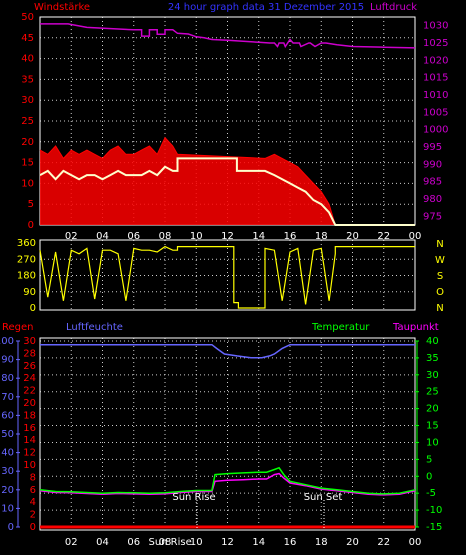 Image resolution: width=466 pixels, height=555 pixels. What do you see at coordinates (27, 79) in the screenshot?
I see `wind-tick-label: 35` at bounding box center [27, 79].